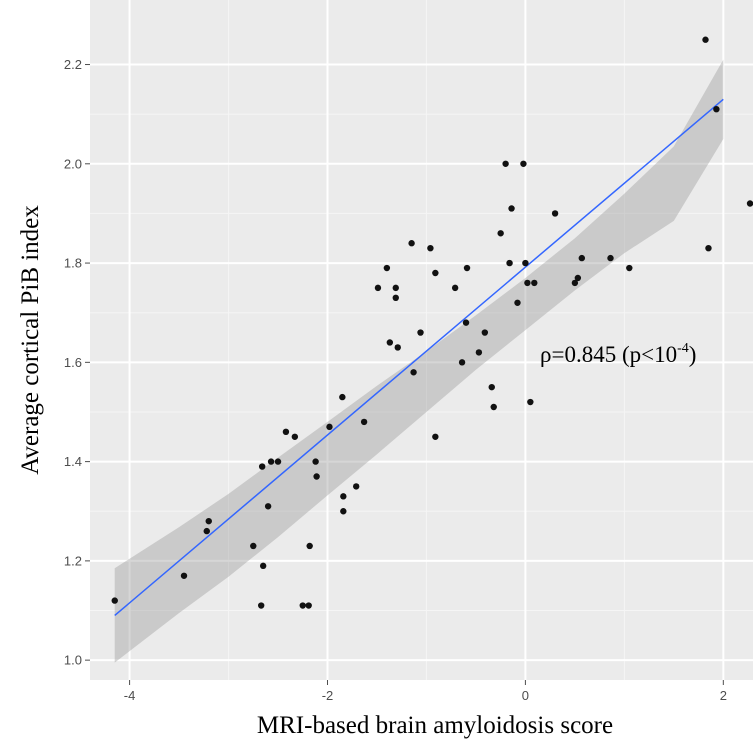 The image size is (753, 750). I want to click on annotation-prefix: ρ=0.845 (p<10, so click(608, 354).